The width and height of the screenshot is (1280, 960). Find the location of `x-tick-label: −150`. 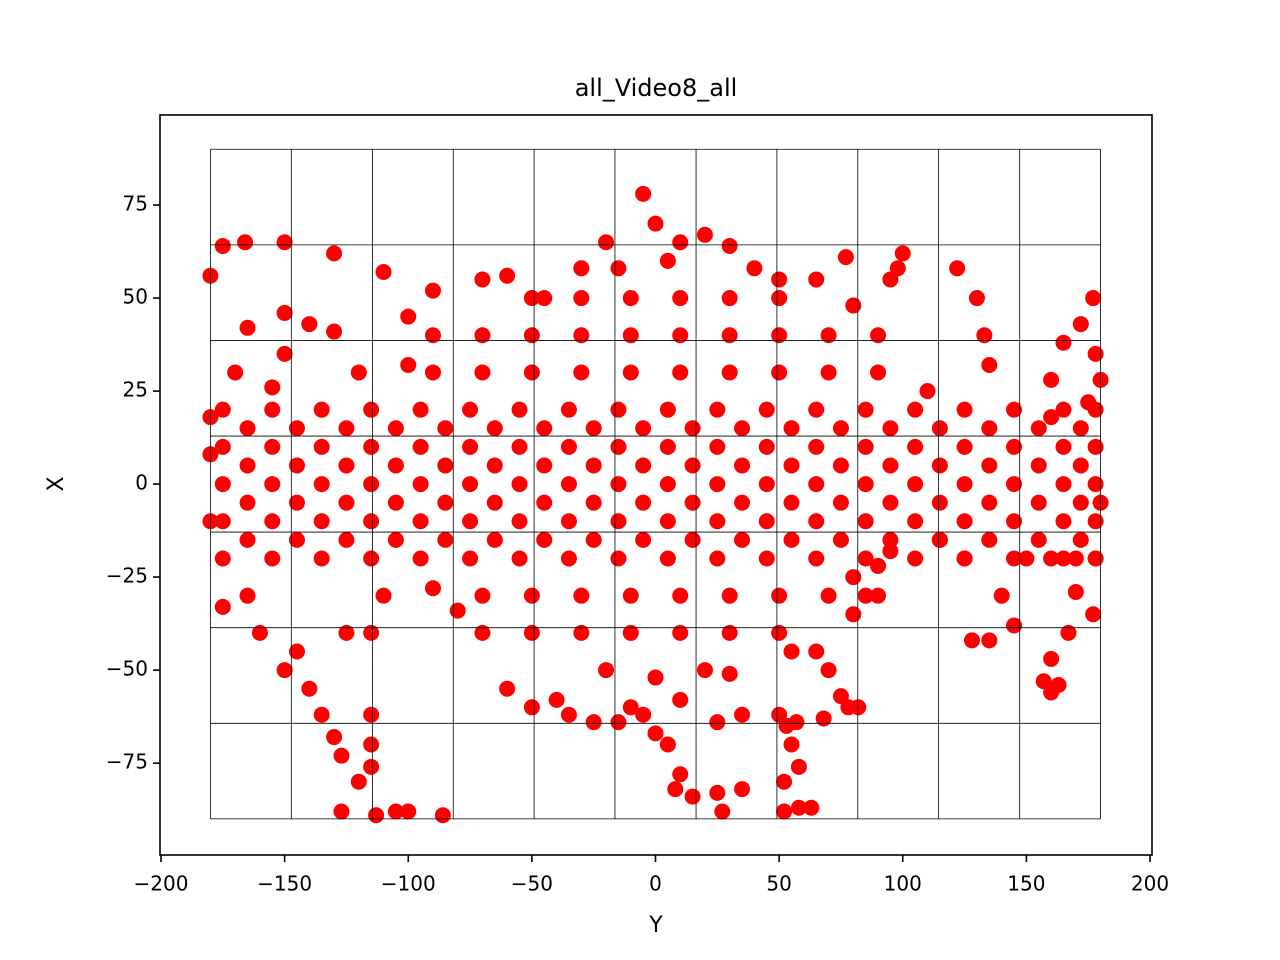

x-tick-label: −150 is located at coordinates (284, 884).